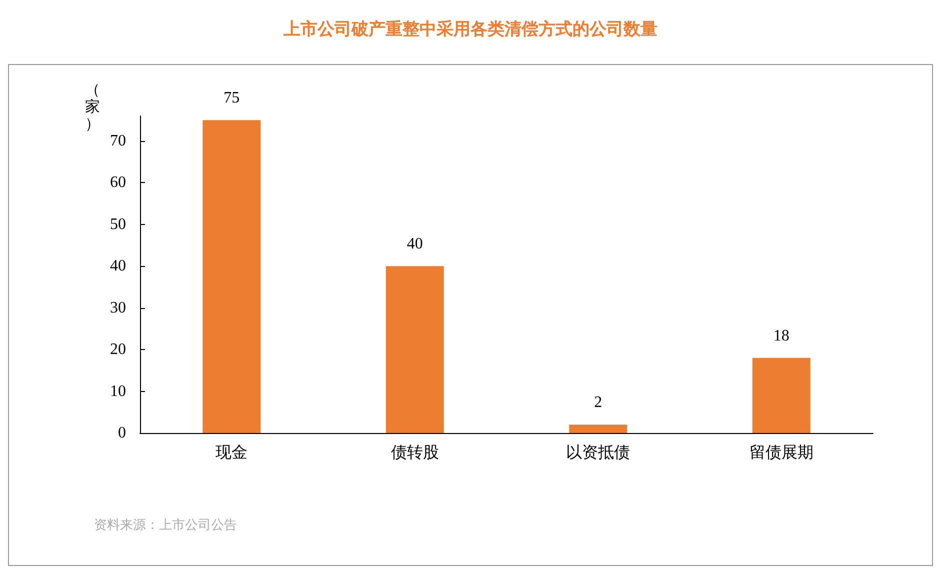 Image resolution: width=941 pixels, height=574 pixels. I want to click on x-tick-label: 以资抵债, so click(598, 453).